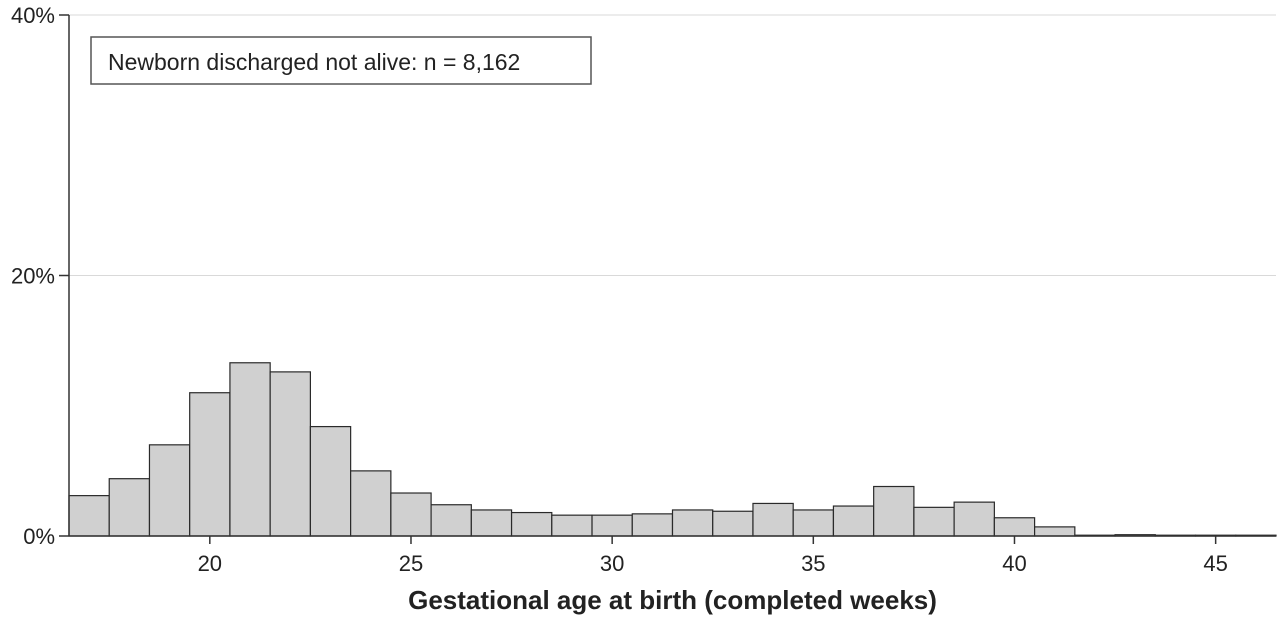 This screenshot has width=1280, height=619. What do you see at coordinates (411, 563) in the screenshot?
I see `x-tick-label: 25` at bounding box center [411, 563].